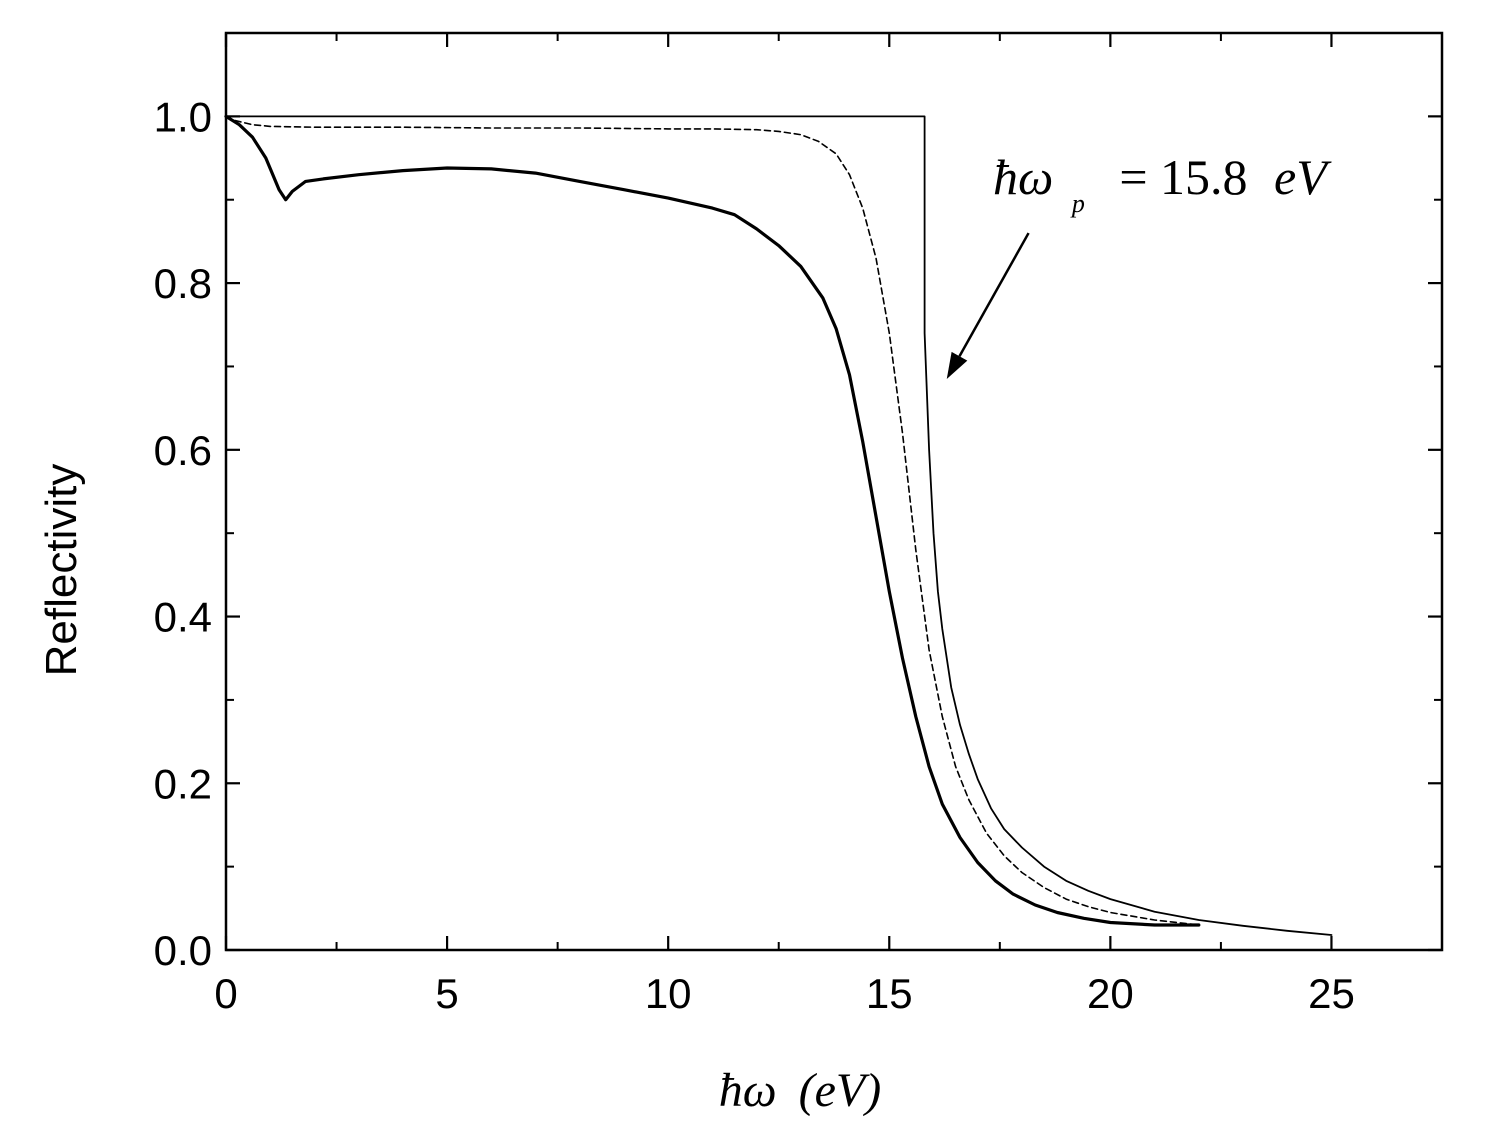  What do you see at coordinates (1110, 993) in the screenshot?
I see `x-tick-label: 20` at bounding box center [1110, 993].